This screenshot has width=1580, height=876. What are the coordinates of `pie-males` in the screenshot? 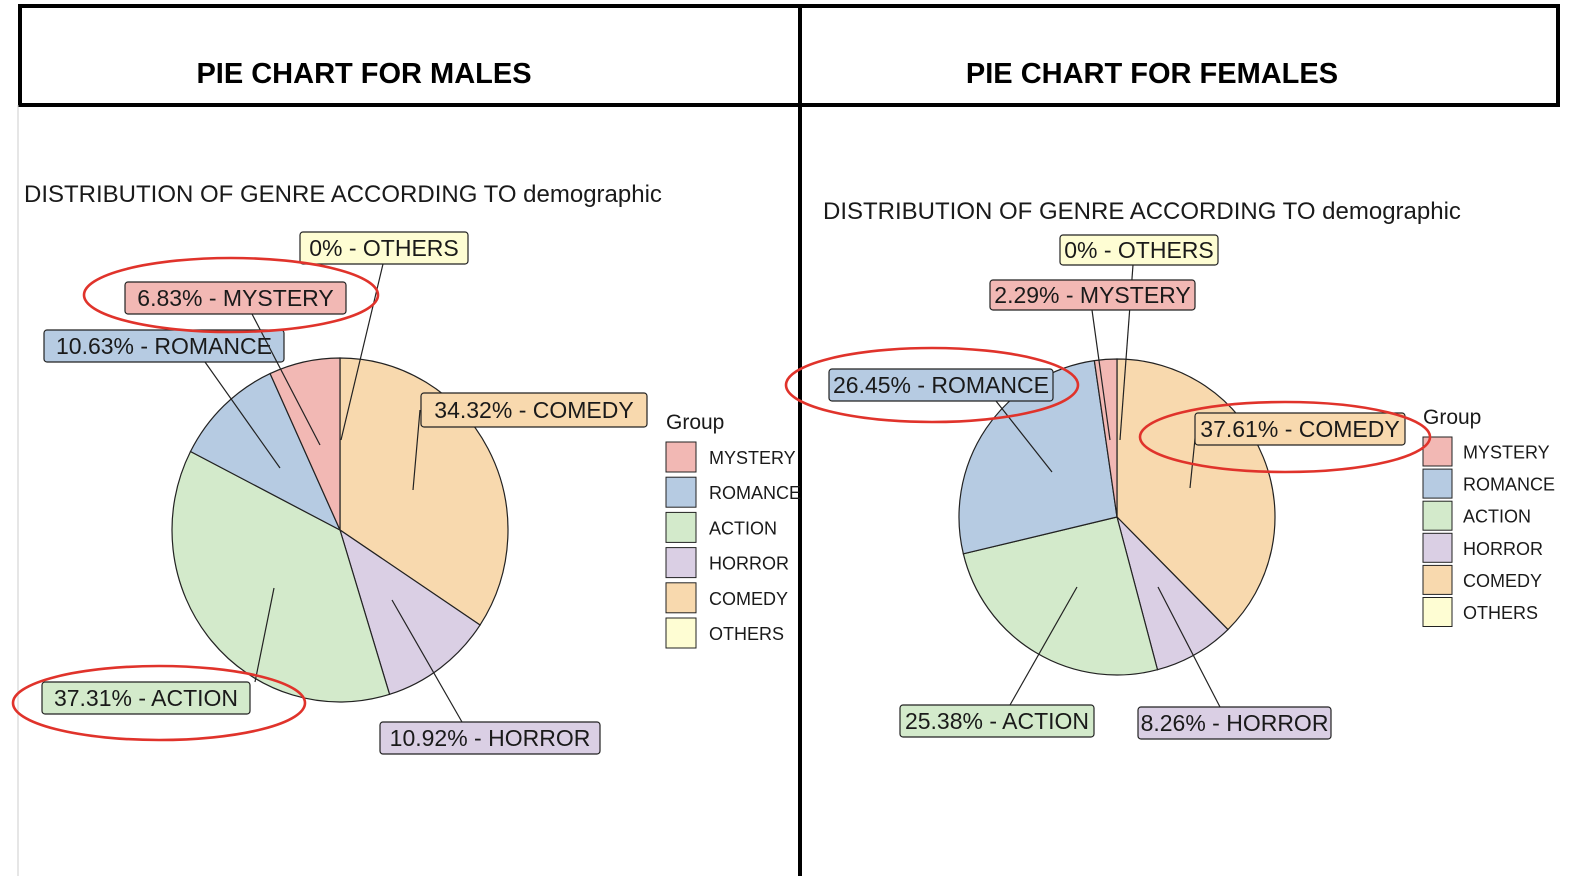 It's located at (340, 530).